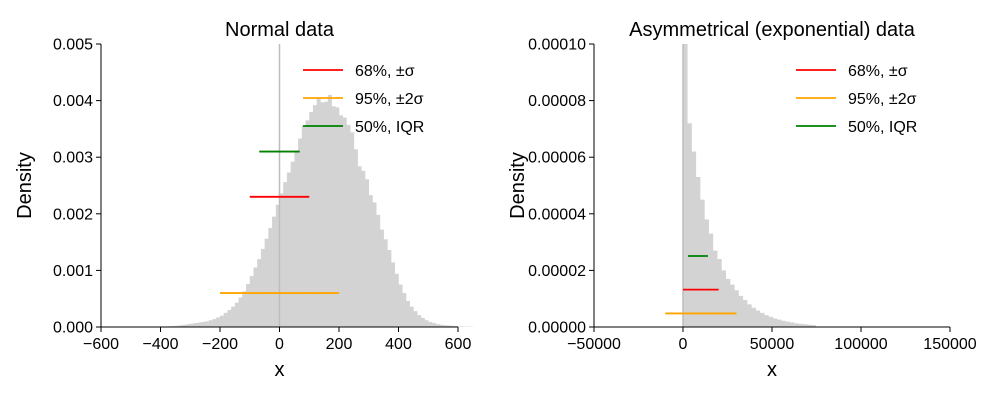 The image size is (1000, 400). What do you see at coordinates (949, 344) in the screenshot?
I see `x-tick-label: 150000` at bounding box center [949, 344].